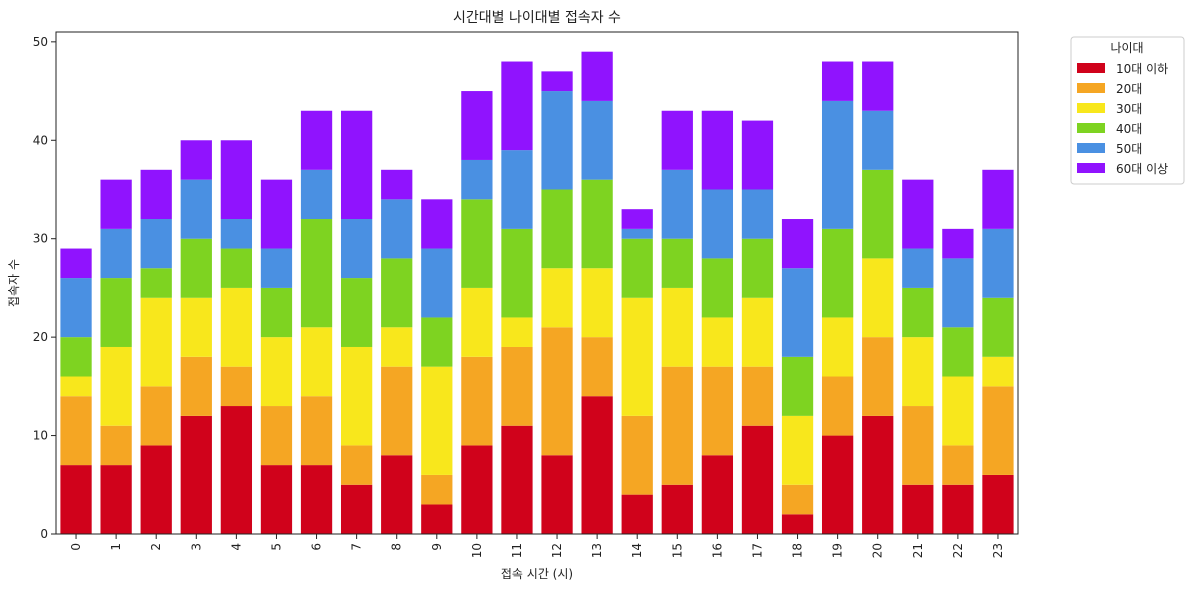 The height and width of the screenshot is (590, 1191). What do you see at coordinates (40, 337) in the screenshot?
I see `y-tick-label: 20` at bounding box center [40, 337].